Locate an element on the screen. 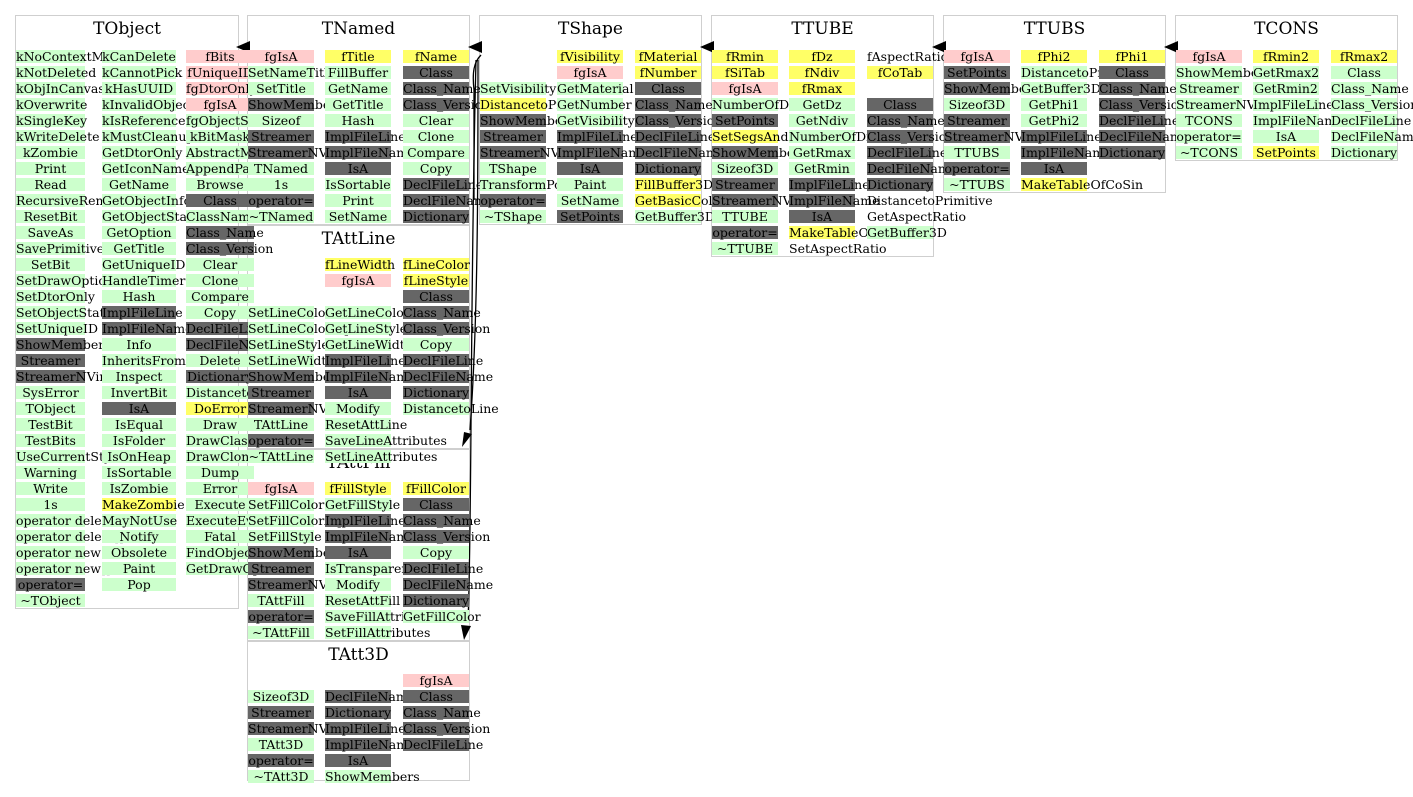  member-ttubs-streamer: Streamer is located at coordinates (977, 120).